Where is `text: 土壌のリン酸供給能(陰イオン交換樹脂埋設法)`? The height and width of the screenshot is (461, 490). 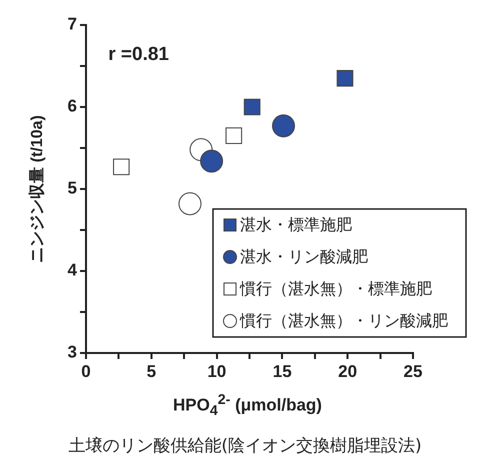
text: 土壌のリン酸供給能(陰イオン交換樹脂埋設法) is located at coordinates (245, 446).